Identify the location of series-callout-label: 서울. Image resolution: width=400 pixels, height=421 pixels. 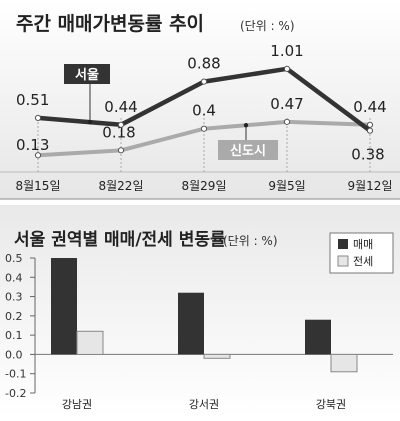
(87, 75).